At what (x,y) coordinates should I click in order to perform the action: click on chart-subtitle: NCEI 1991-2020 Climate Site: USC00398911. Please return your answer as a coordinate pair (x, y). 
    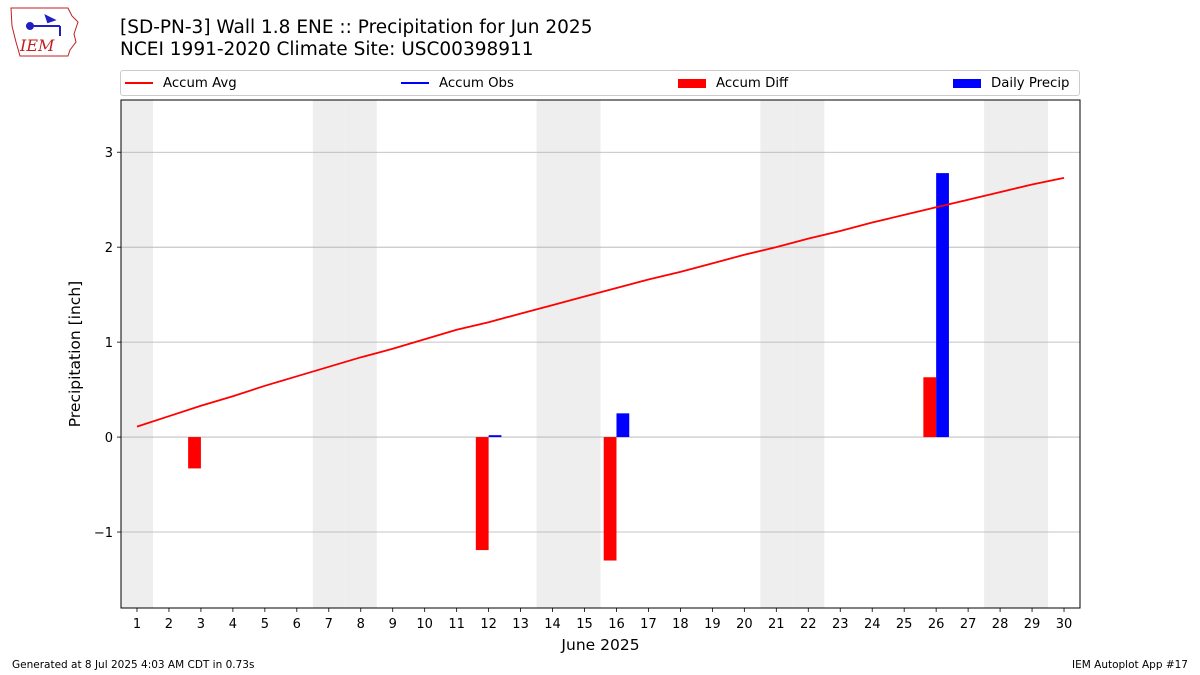
    Looking at the image, I should click on (327, 49).